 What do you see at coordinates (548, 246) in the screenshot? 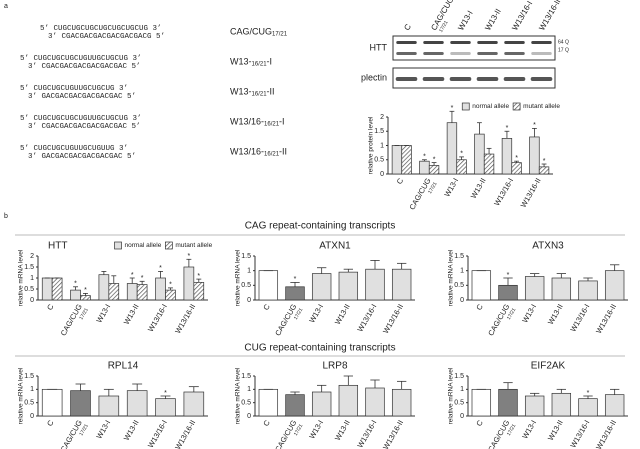
I see `chart-title: ATXN3` at bounding box center [548, 246].